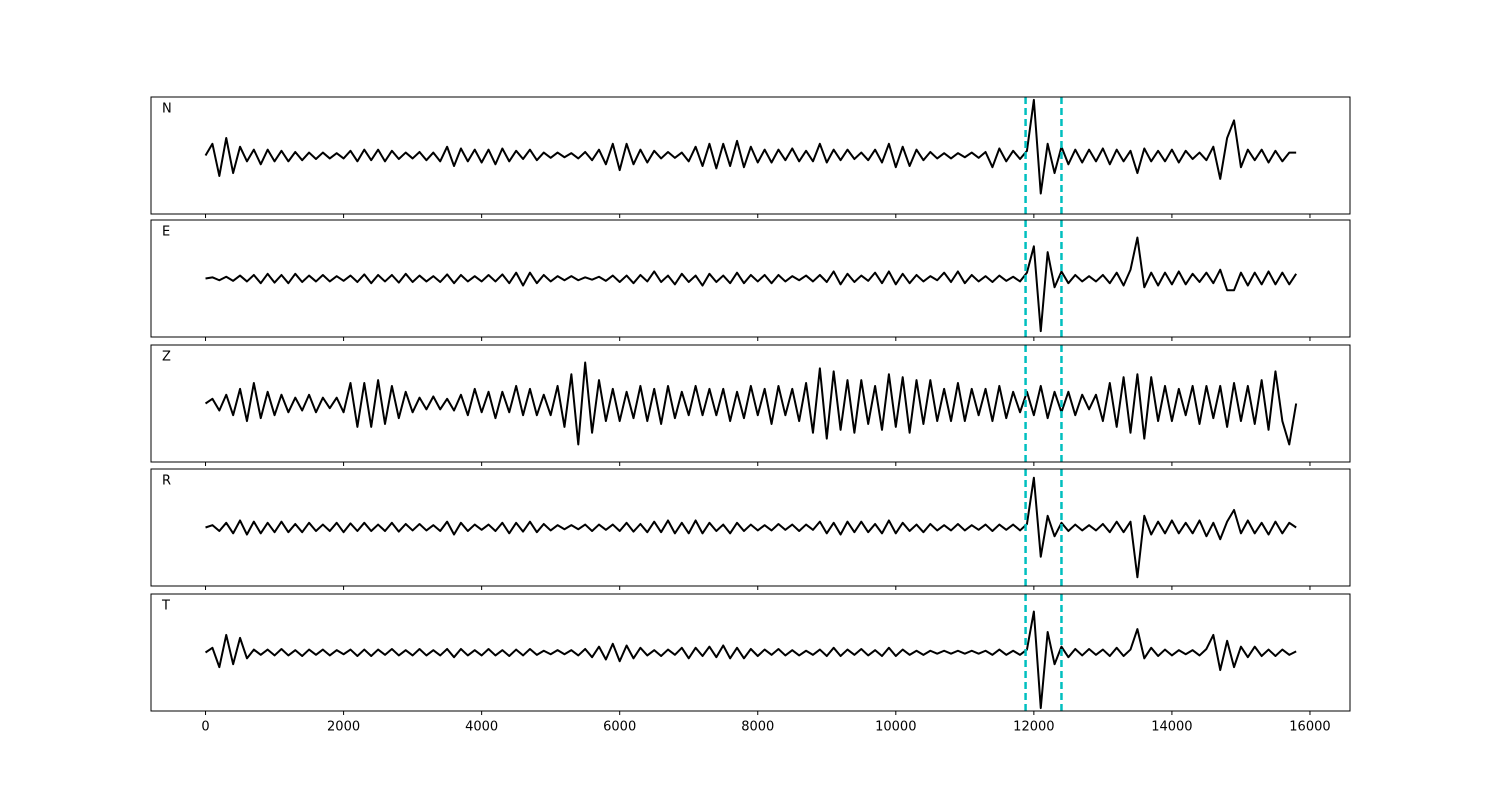 The width and height of the screenshot is (1500, 800). What do you see at coordinates (895, 727) in the screenshot?
I see `x-tick-label: 10000` at bounding box center [895, 727].